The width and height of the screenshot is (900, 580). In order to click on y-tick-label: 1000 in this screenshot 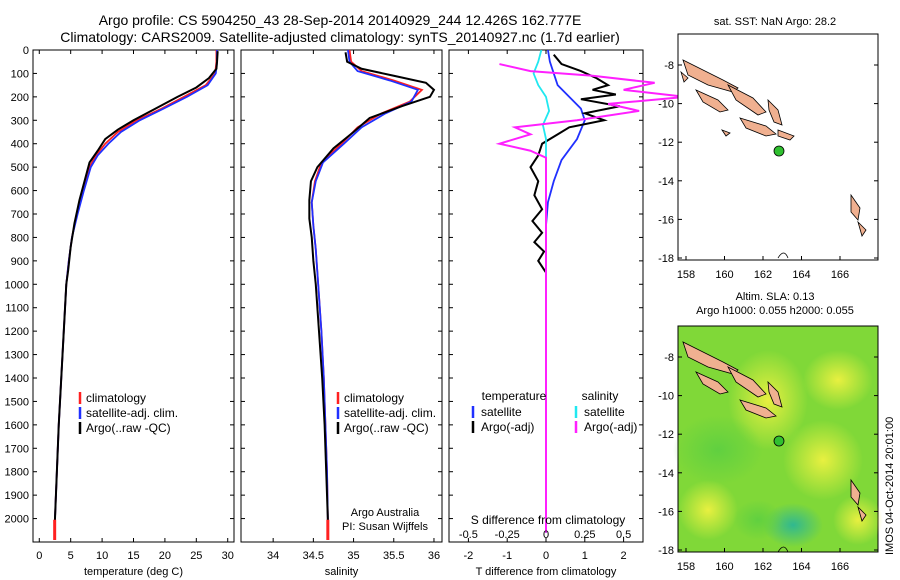, I will do `click(17, 285)`.